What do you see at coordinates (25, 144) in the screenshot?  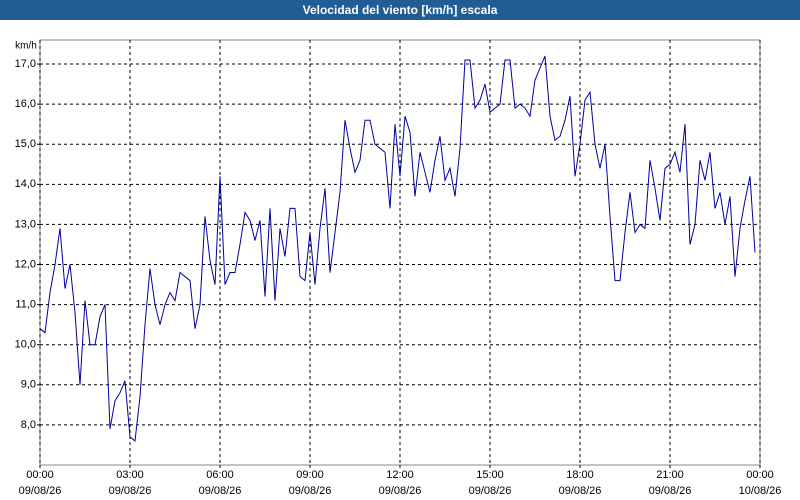 I see `y-tick-label: 15,0` at bounding box center [25, 144].